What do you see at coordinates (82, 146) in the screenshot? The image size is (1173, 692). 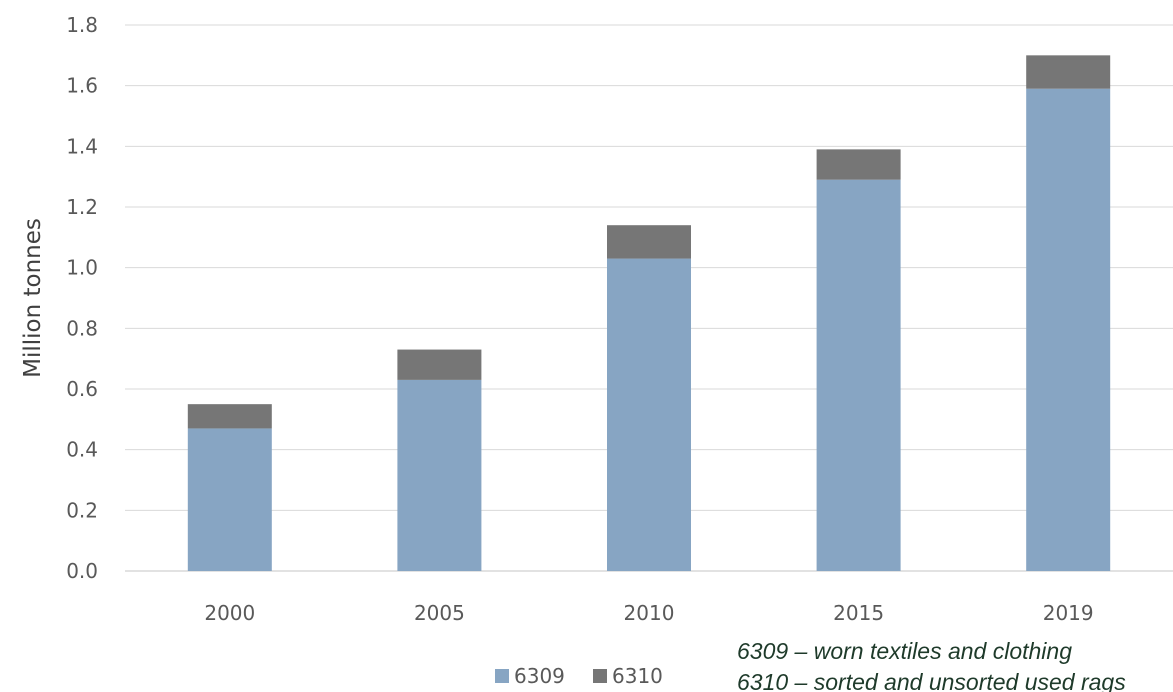 I see `y-tick-label: 1.4` at bounding box center [82, 146].